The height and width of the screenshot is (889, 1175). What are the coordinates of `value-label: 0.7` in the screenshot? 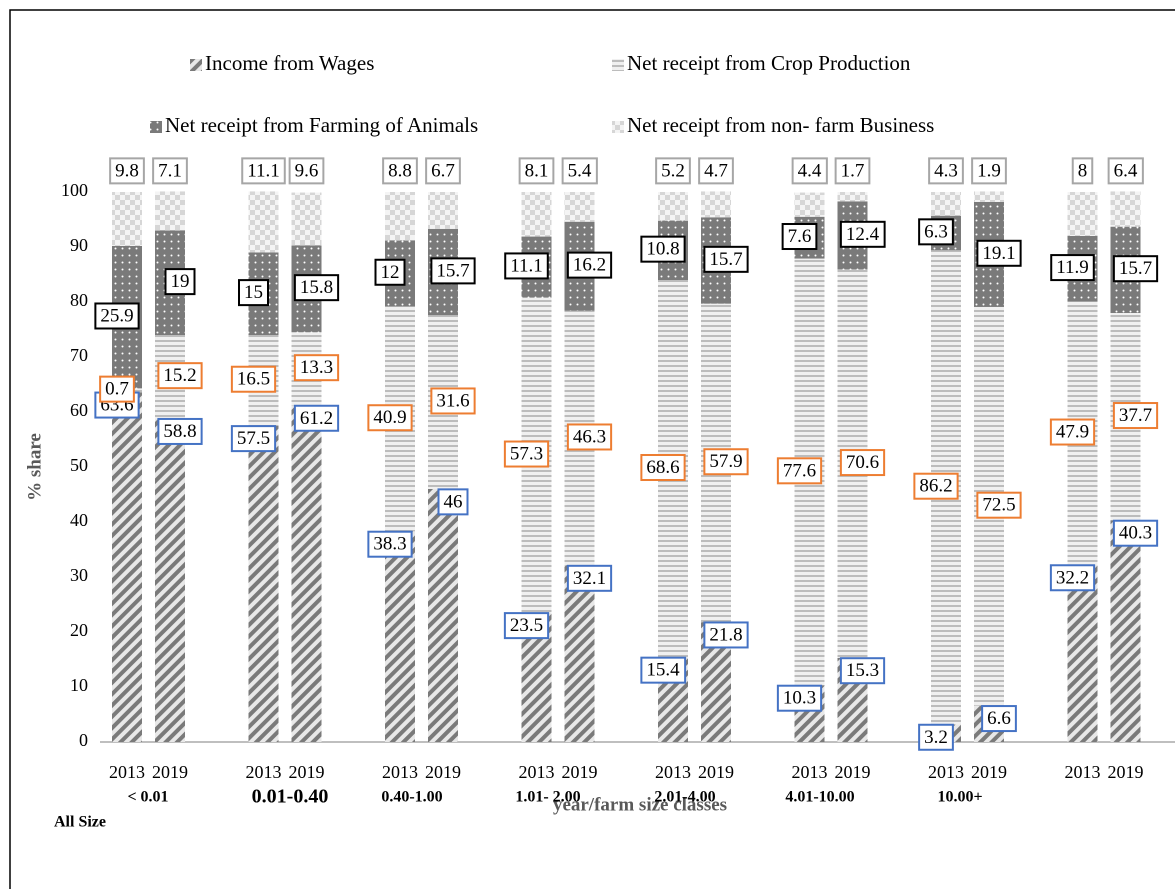 It's located at (117, 389).